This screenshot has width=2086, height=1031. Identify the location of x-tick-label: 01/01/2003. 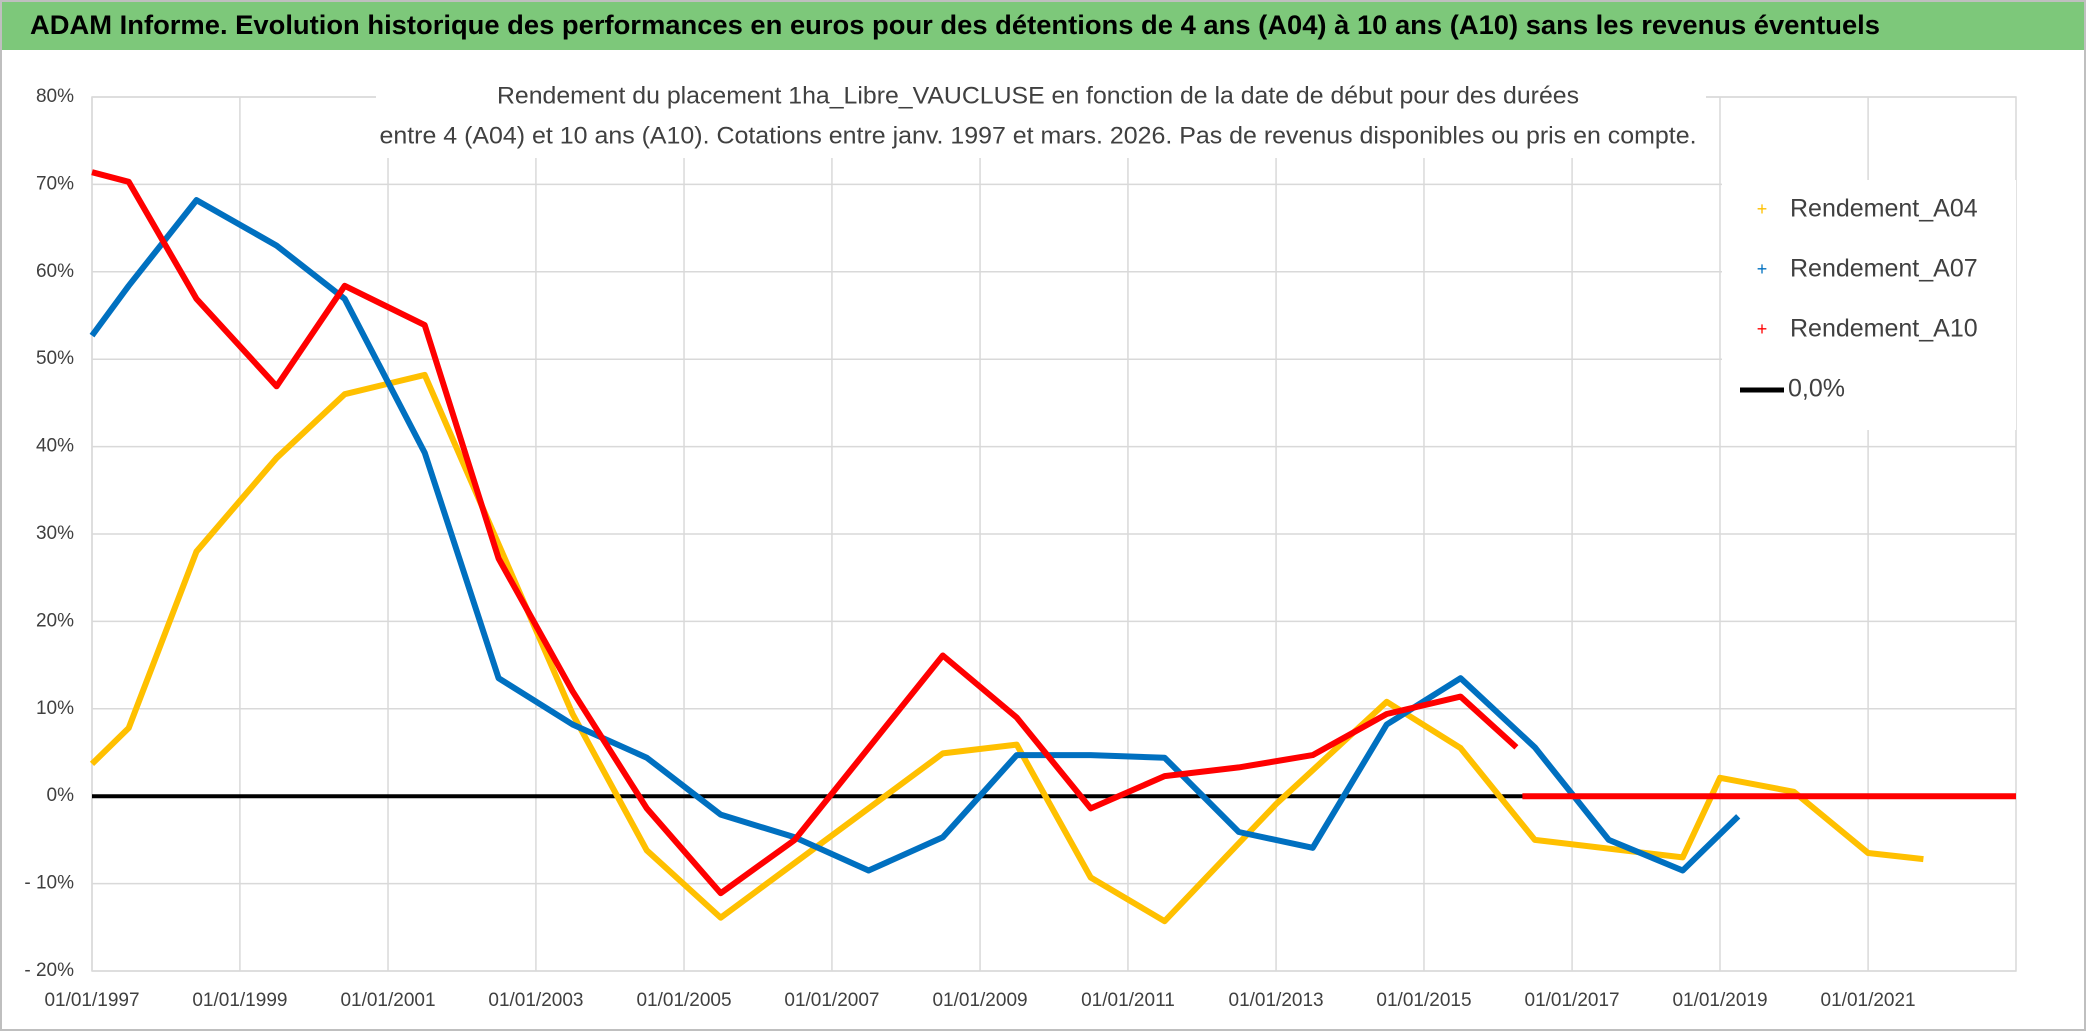
(535, 1000).